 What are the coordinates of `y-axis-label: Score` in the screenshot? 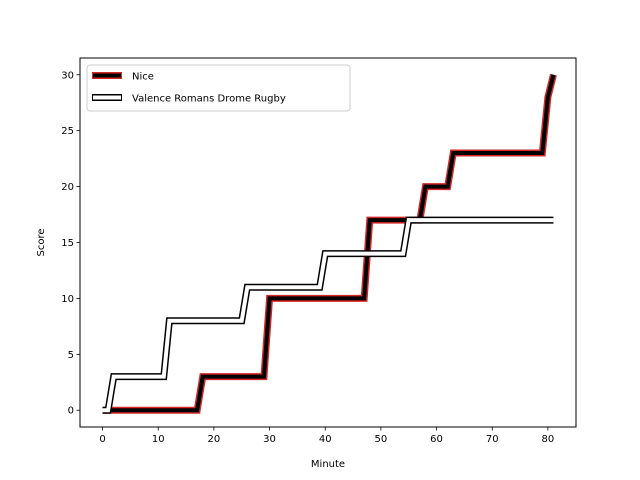 It's located at (41, 242).